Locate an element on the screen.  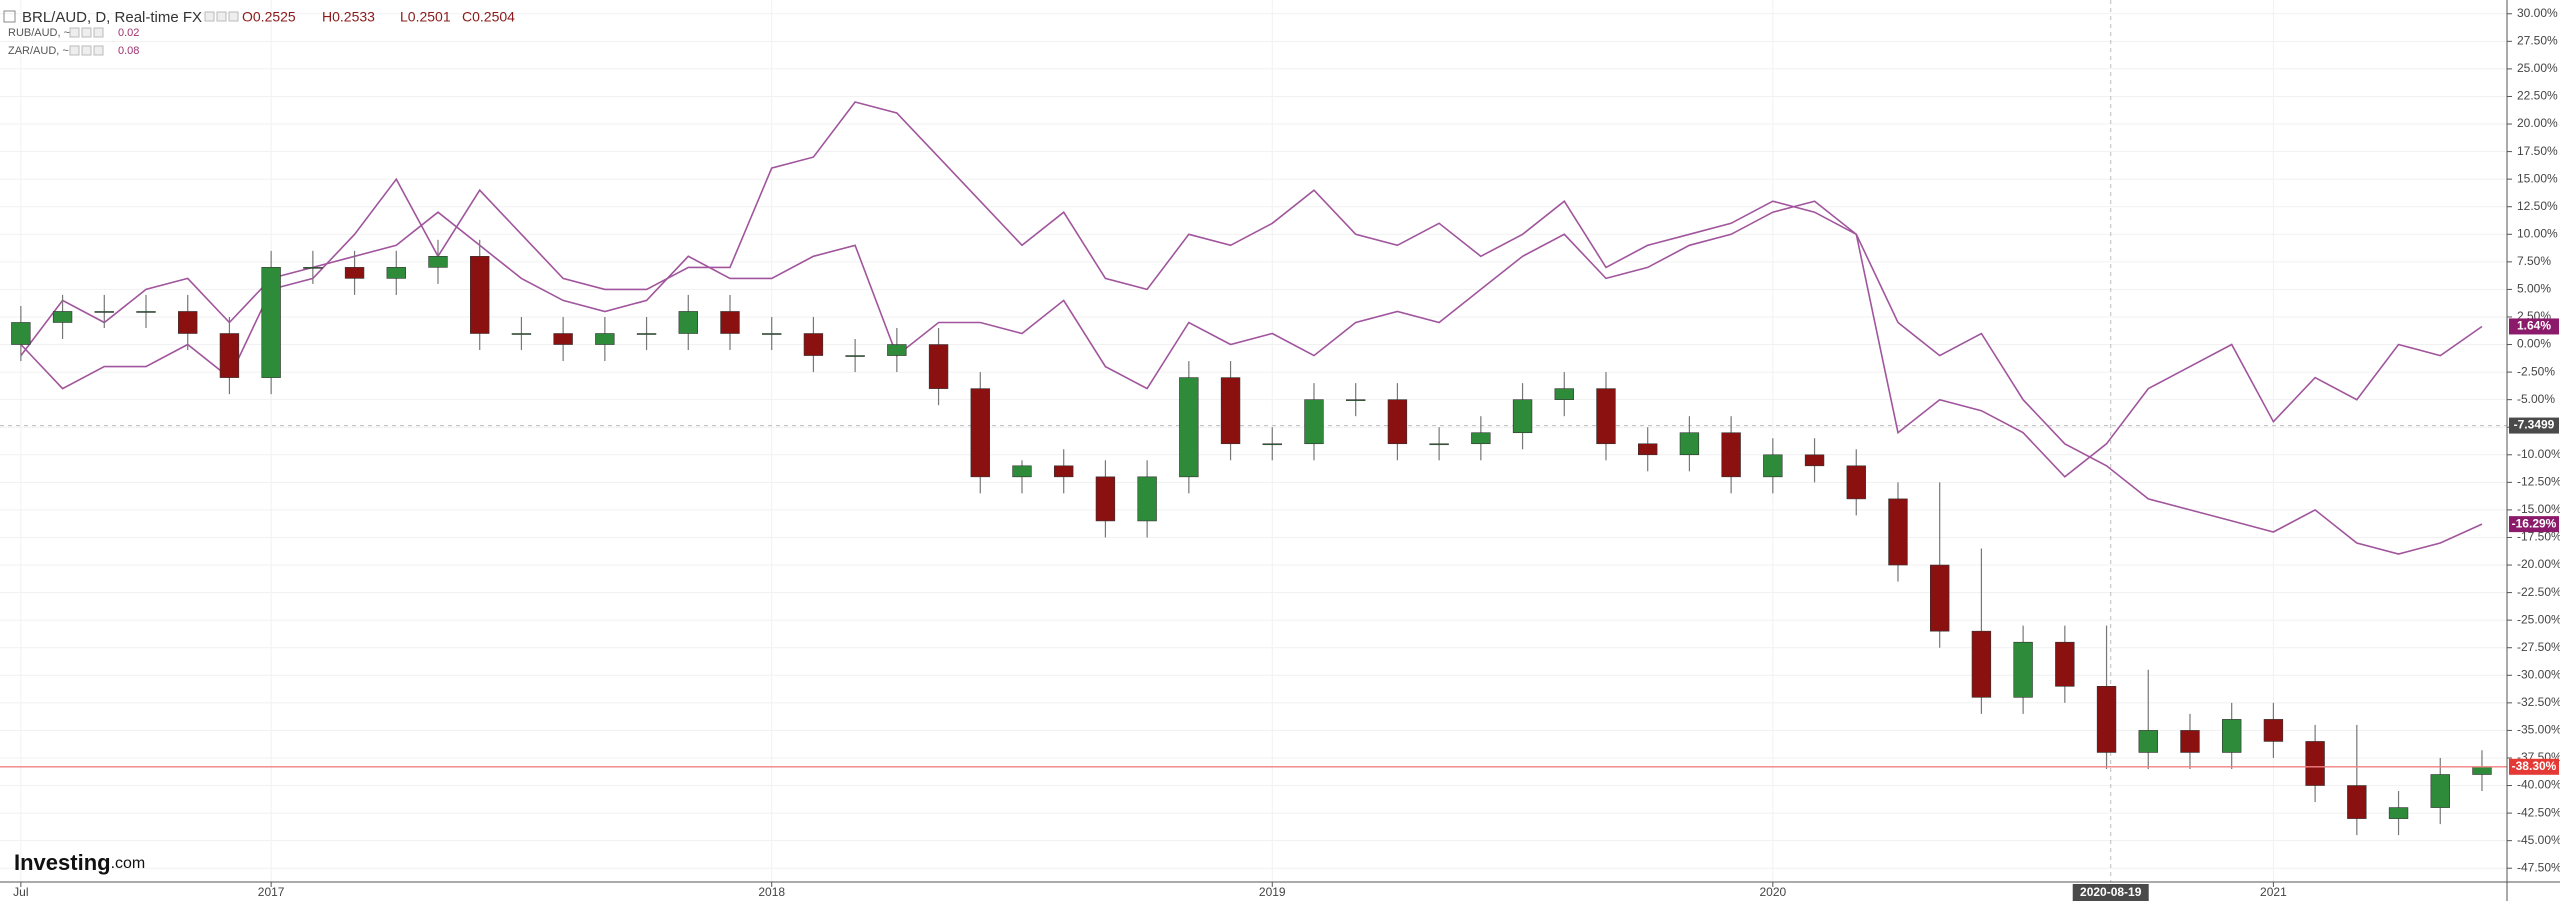
y-tick-label: -5.00% is located at coordinates (2536, 399).